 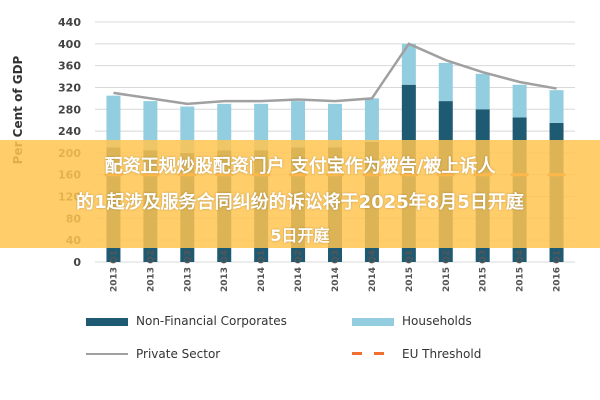 What do you see at coordinates (69, 109) in the screenshot?
I see `y-tick-label: 280` at bounding box center [69, 109].